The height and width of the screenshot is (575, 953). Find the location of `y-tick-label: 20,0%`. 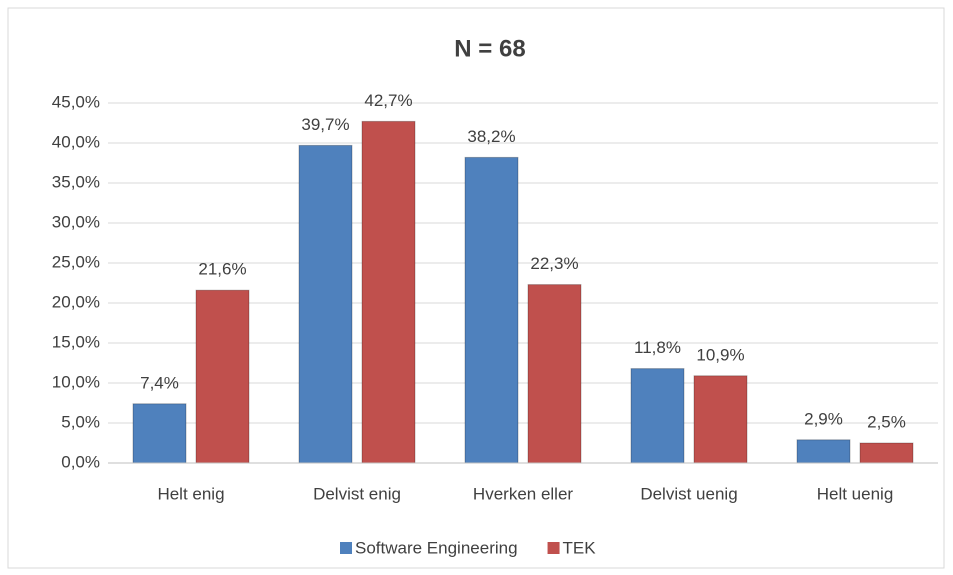

y-tick-label: 20,0% is located at coordinates (76, 301).